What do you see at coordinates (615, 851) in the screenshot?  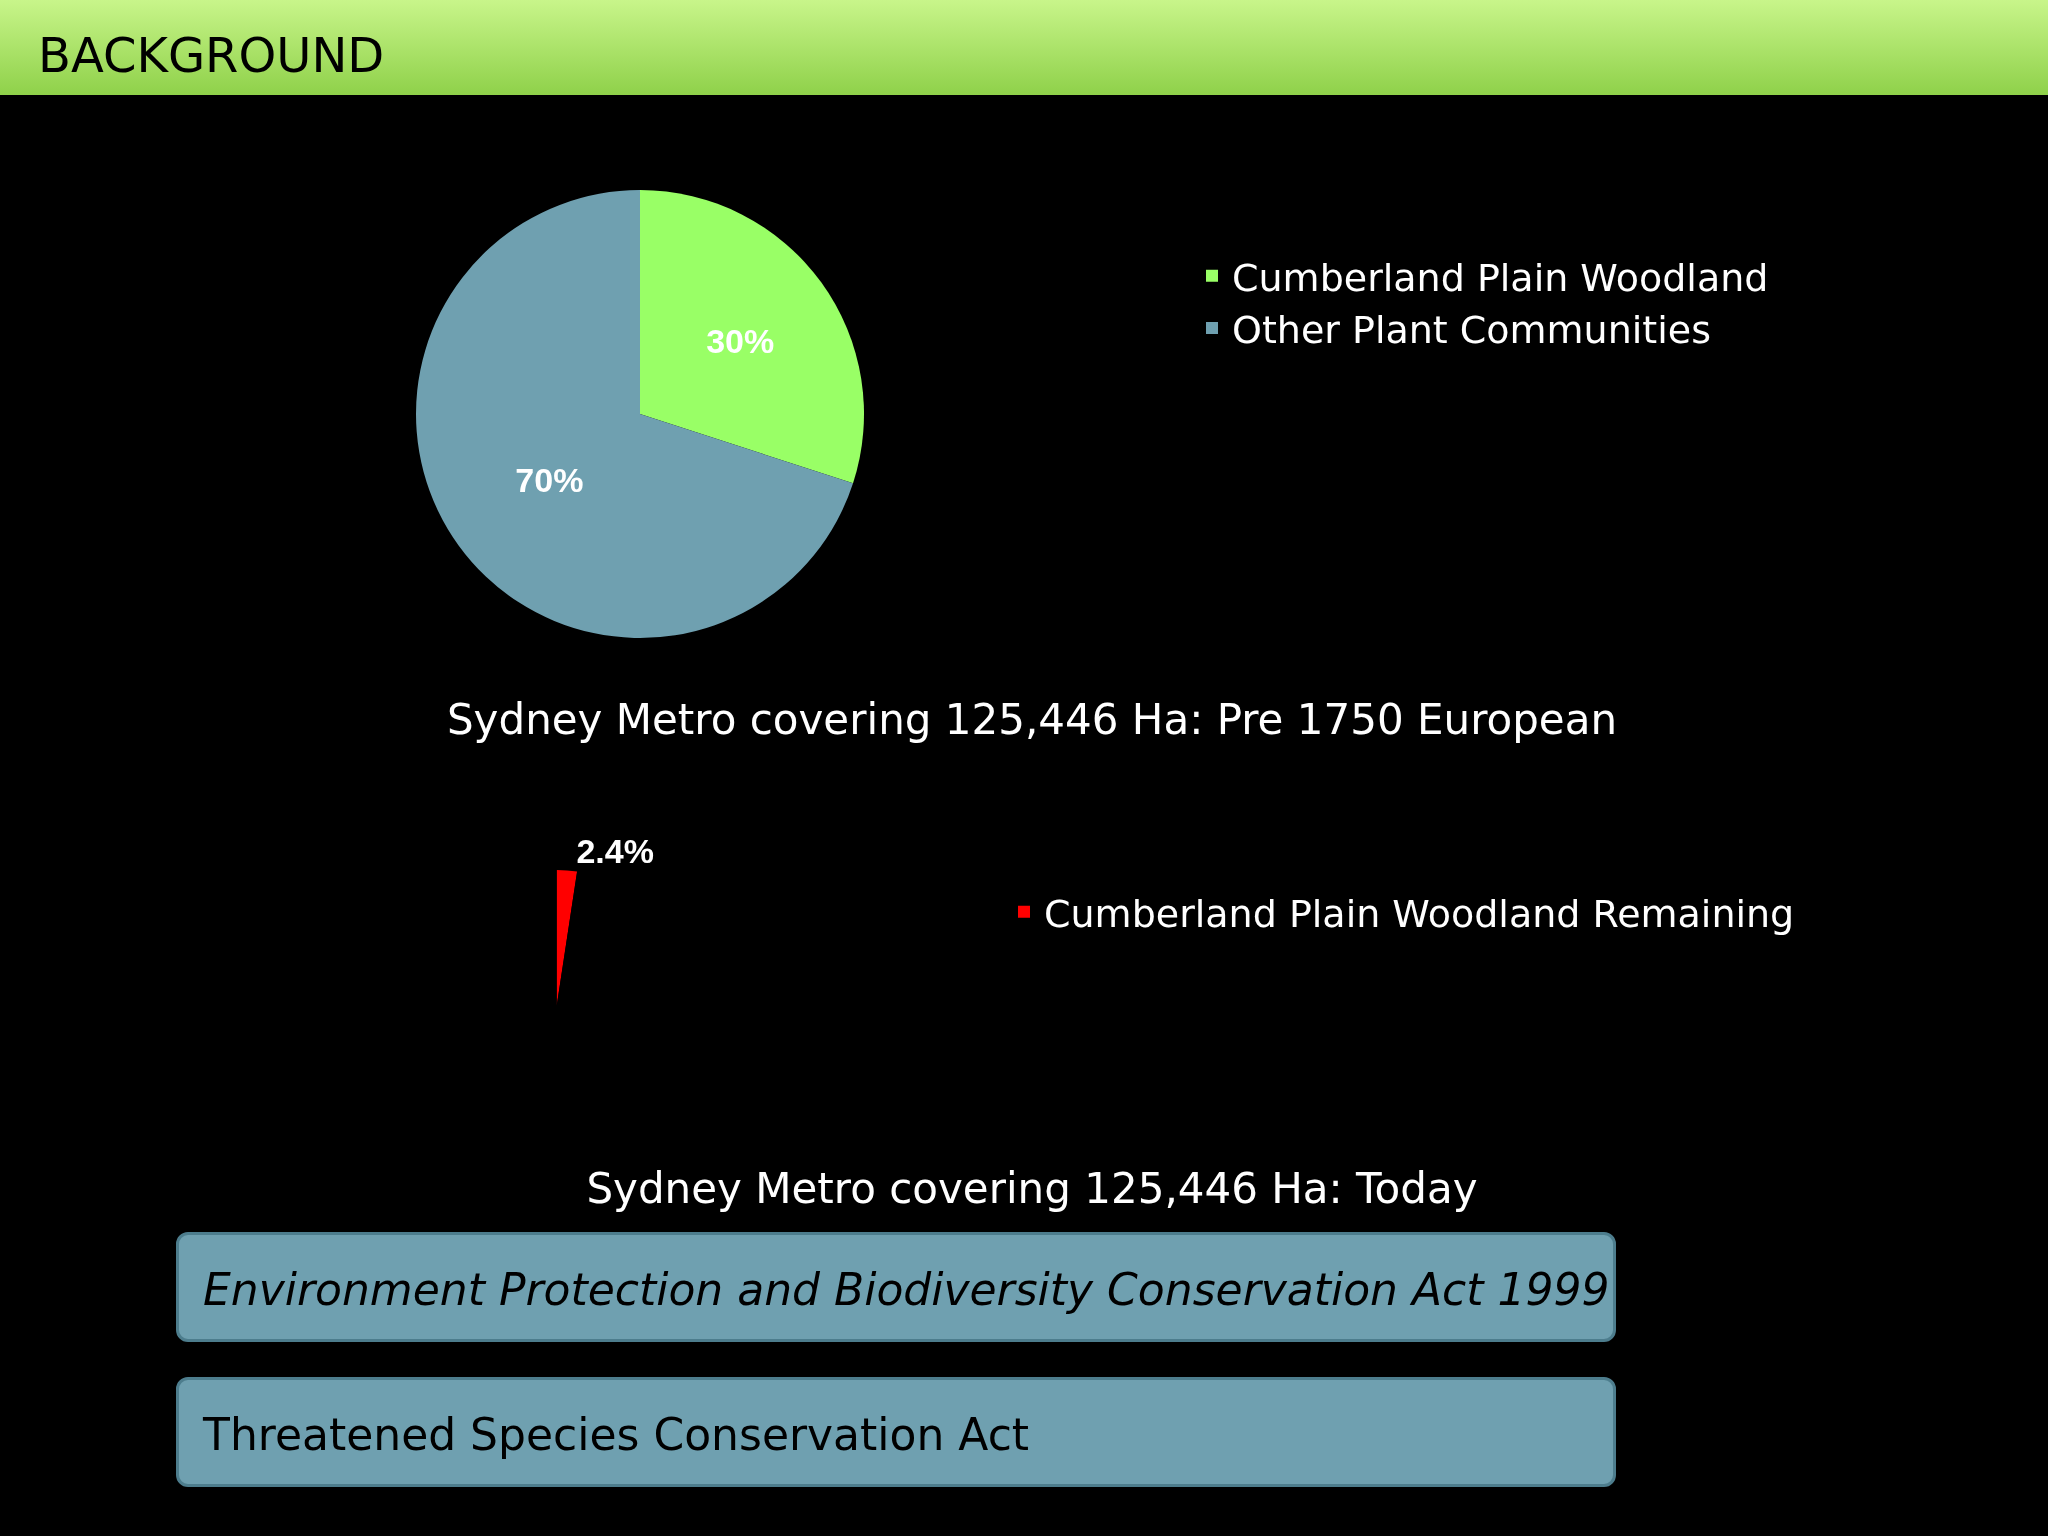 I see `data-label: 2.4%` at bounding box center [615, 851].